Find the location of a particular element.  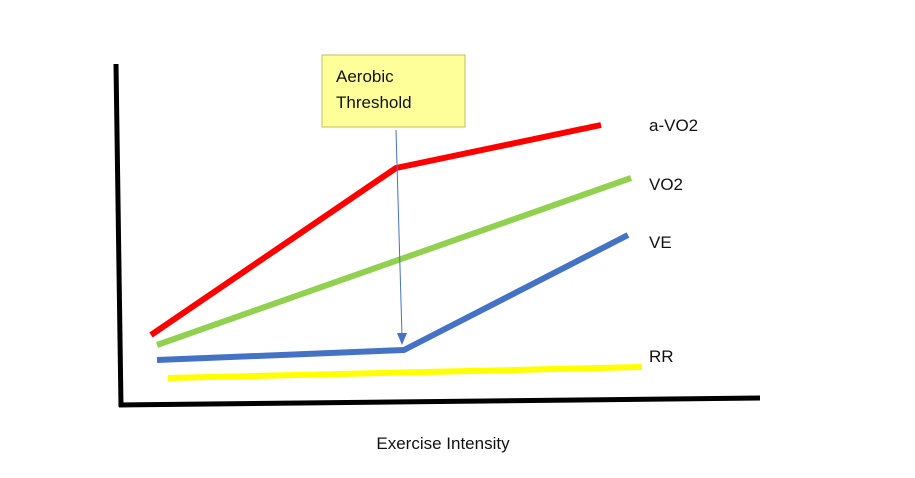

series-line-rr is located at coordinates (405, 372).